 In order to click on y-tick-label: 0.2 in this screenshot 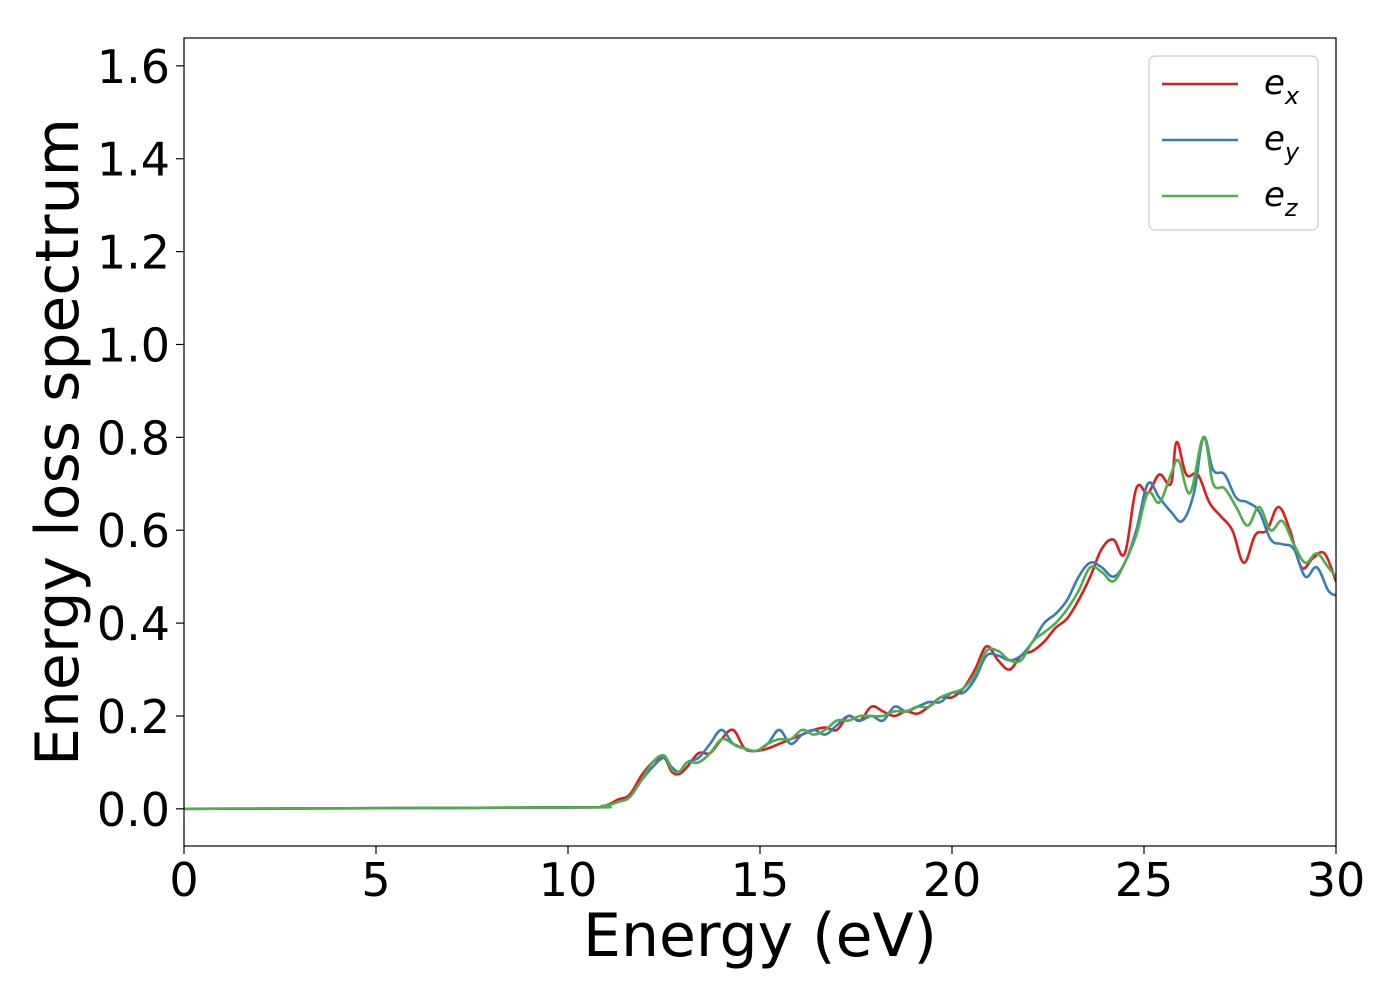, I will do `click(133, 717)`.